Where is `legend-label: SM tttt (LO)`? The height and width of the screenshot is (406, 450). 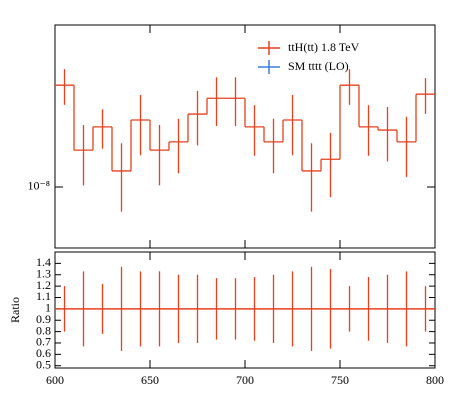 legend-label: SM tttt (LO) is located at coordinates (318, 66).